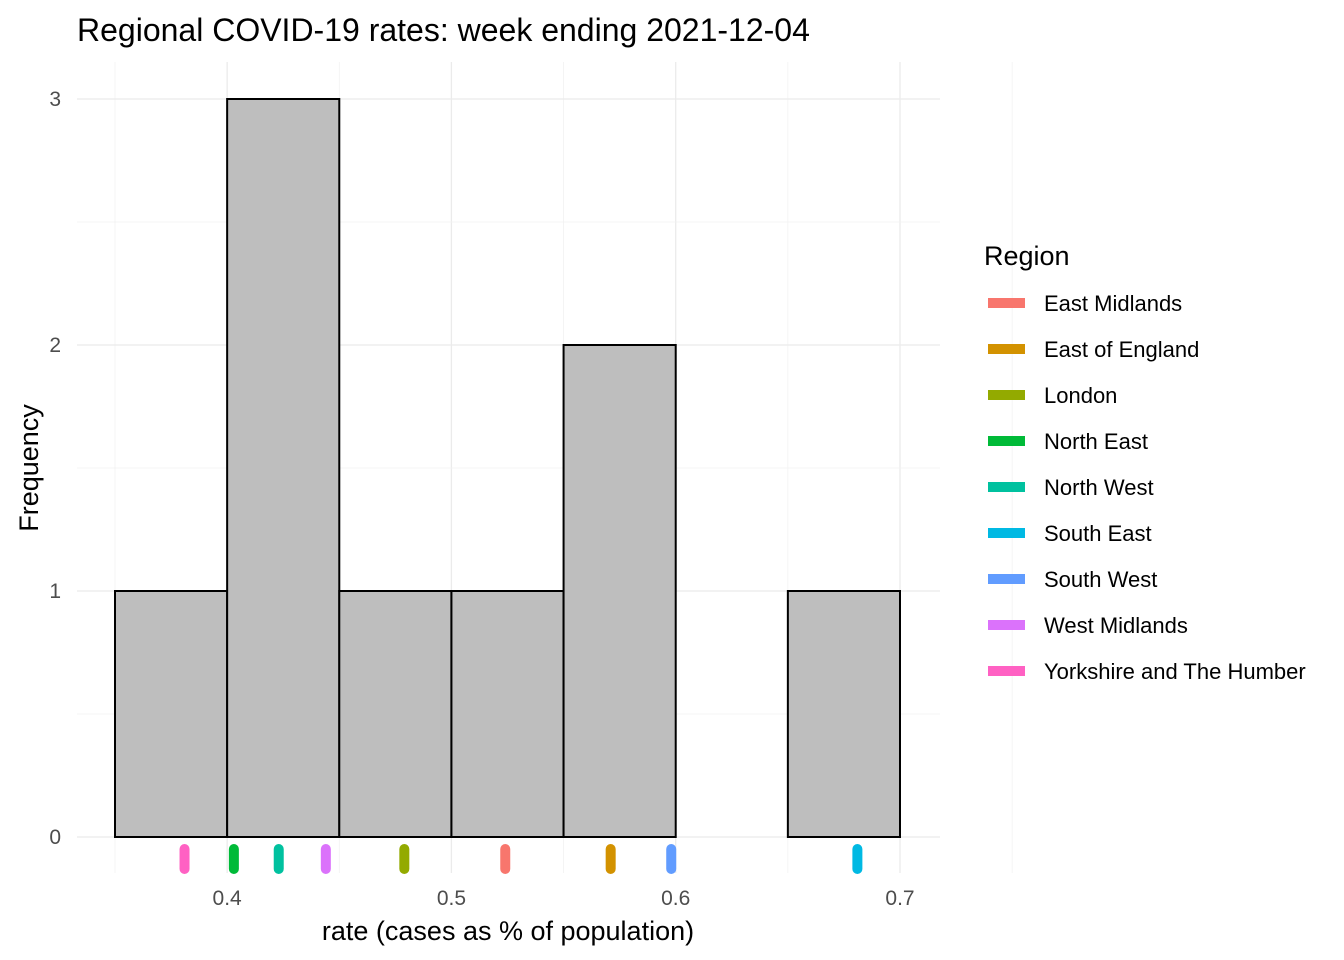  I want to click on legend-label: East of England, so click(1121, 349).